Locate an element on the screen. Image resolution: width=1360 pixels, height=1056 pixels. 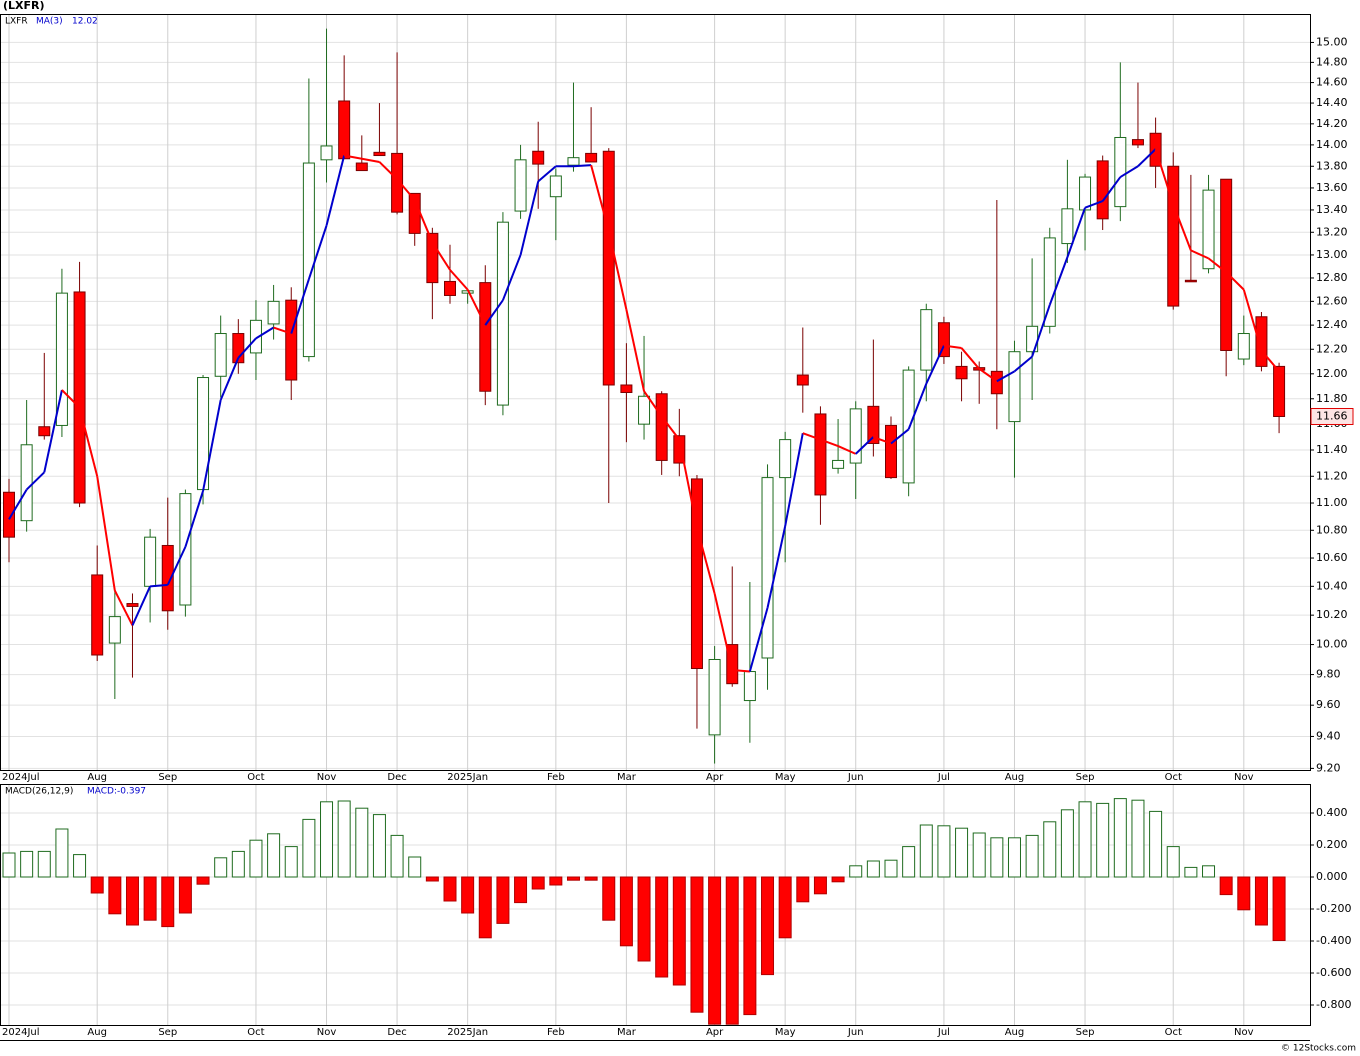
x-tick-label: May is located at coordinates (785, 777).